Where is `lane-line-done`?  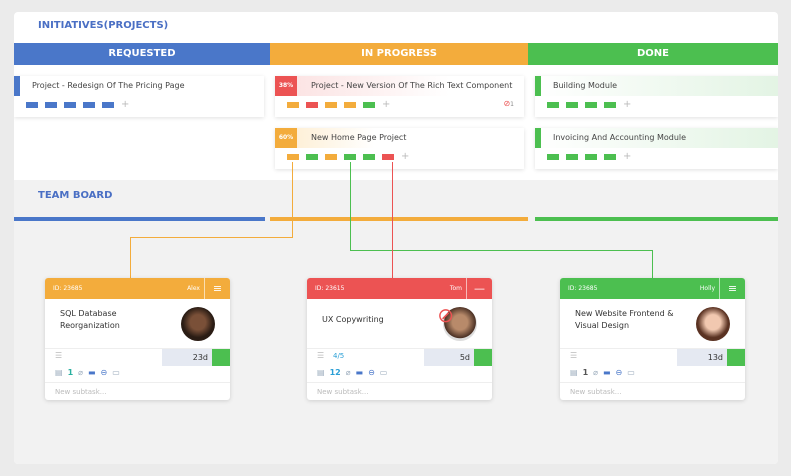
lane-line-done is located at coordinates (656, 219).